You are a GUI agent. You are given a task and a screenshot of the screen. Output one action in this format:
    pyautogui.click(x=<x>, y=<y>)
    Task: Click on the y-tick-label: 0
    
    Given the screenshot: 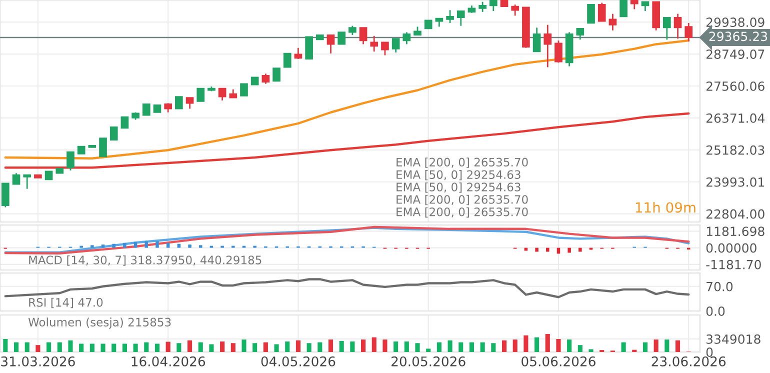 What is the action you would take?
    pyautogui.click(x=709, y=352)
    